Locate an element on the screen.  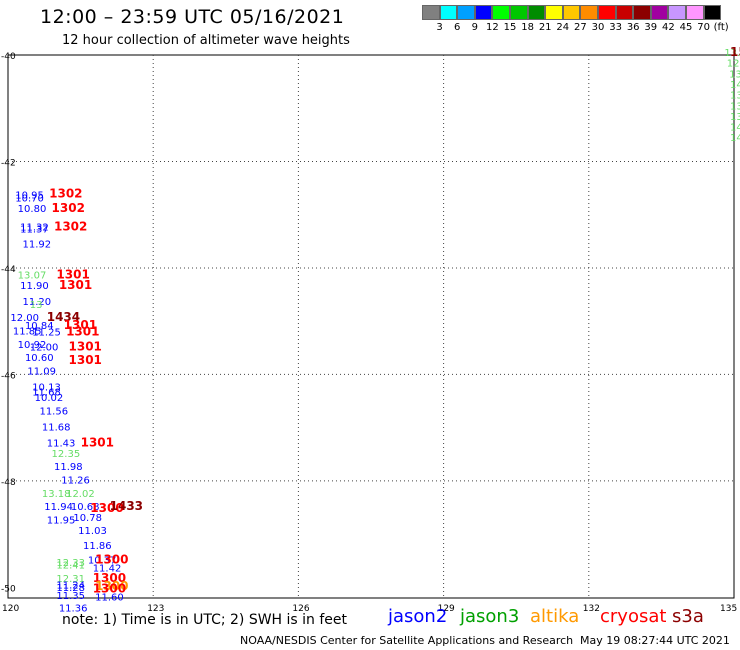
lon-tick-label: 129 is located at coordinates (446, 609).